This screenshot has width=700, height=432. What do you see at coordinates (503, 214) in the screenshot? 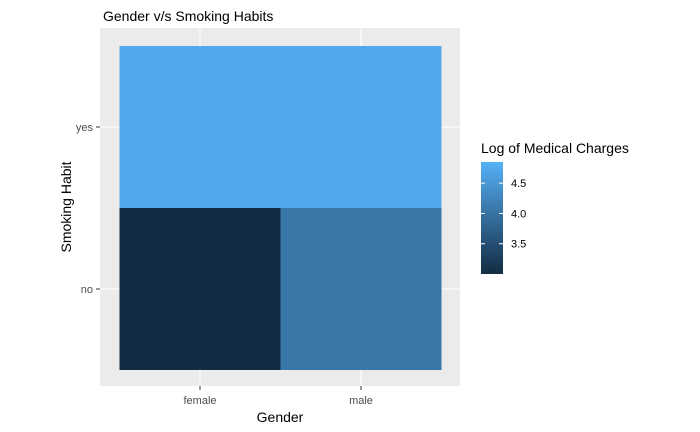
I see `legend-ticks: 3.5 4.0 4.5` at bounding box center [503, 214].